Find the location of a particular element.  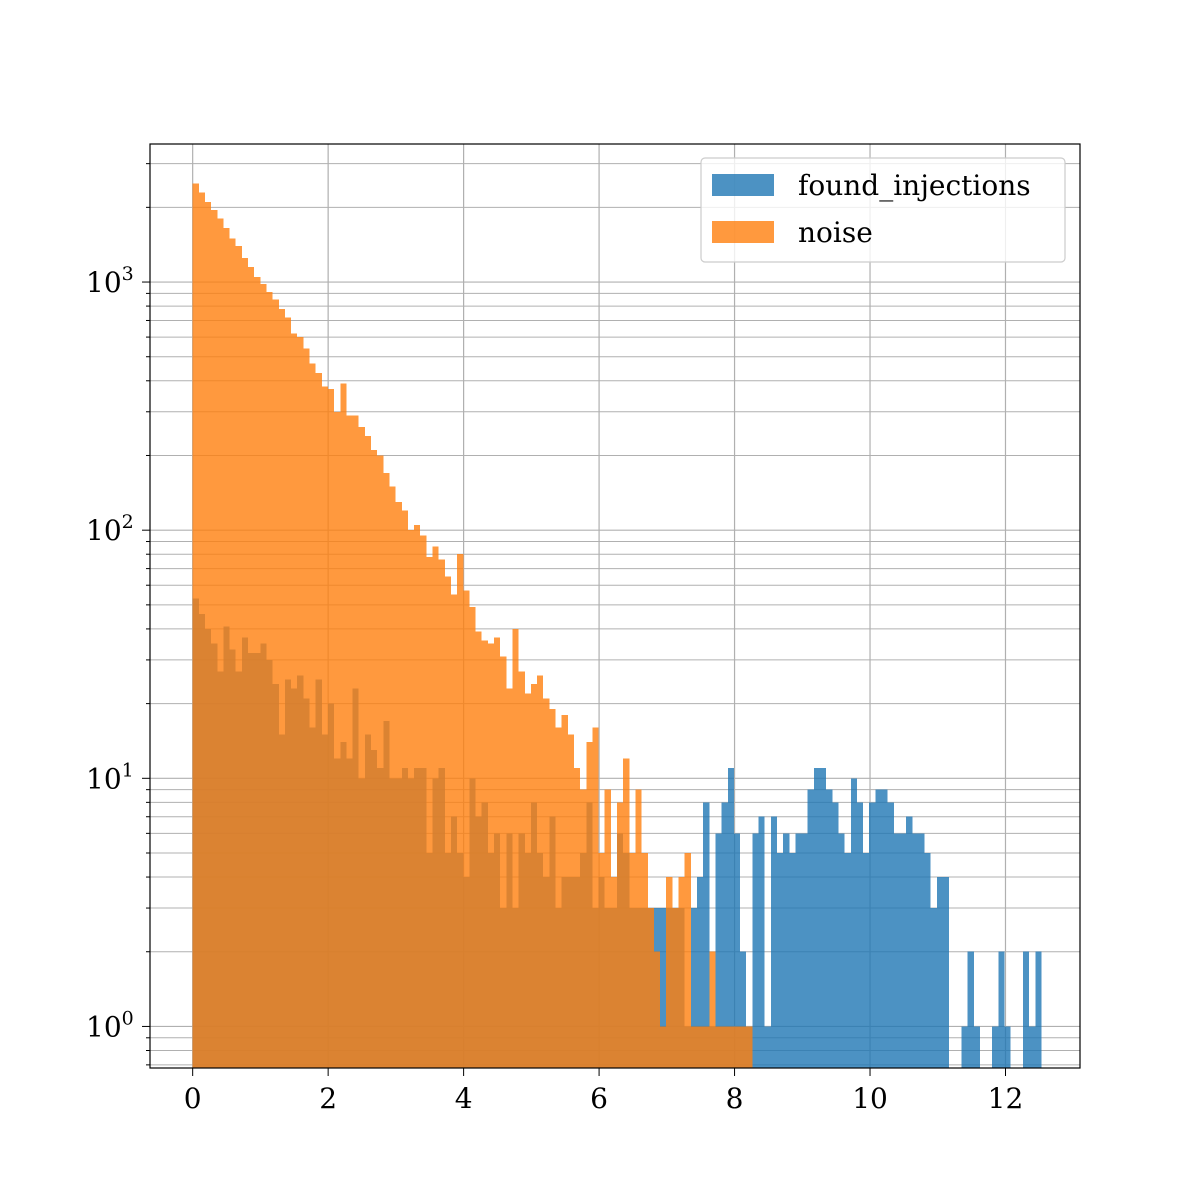

x-tick-label: 0 is located at coordinates (193, 1098).